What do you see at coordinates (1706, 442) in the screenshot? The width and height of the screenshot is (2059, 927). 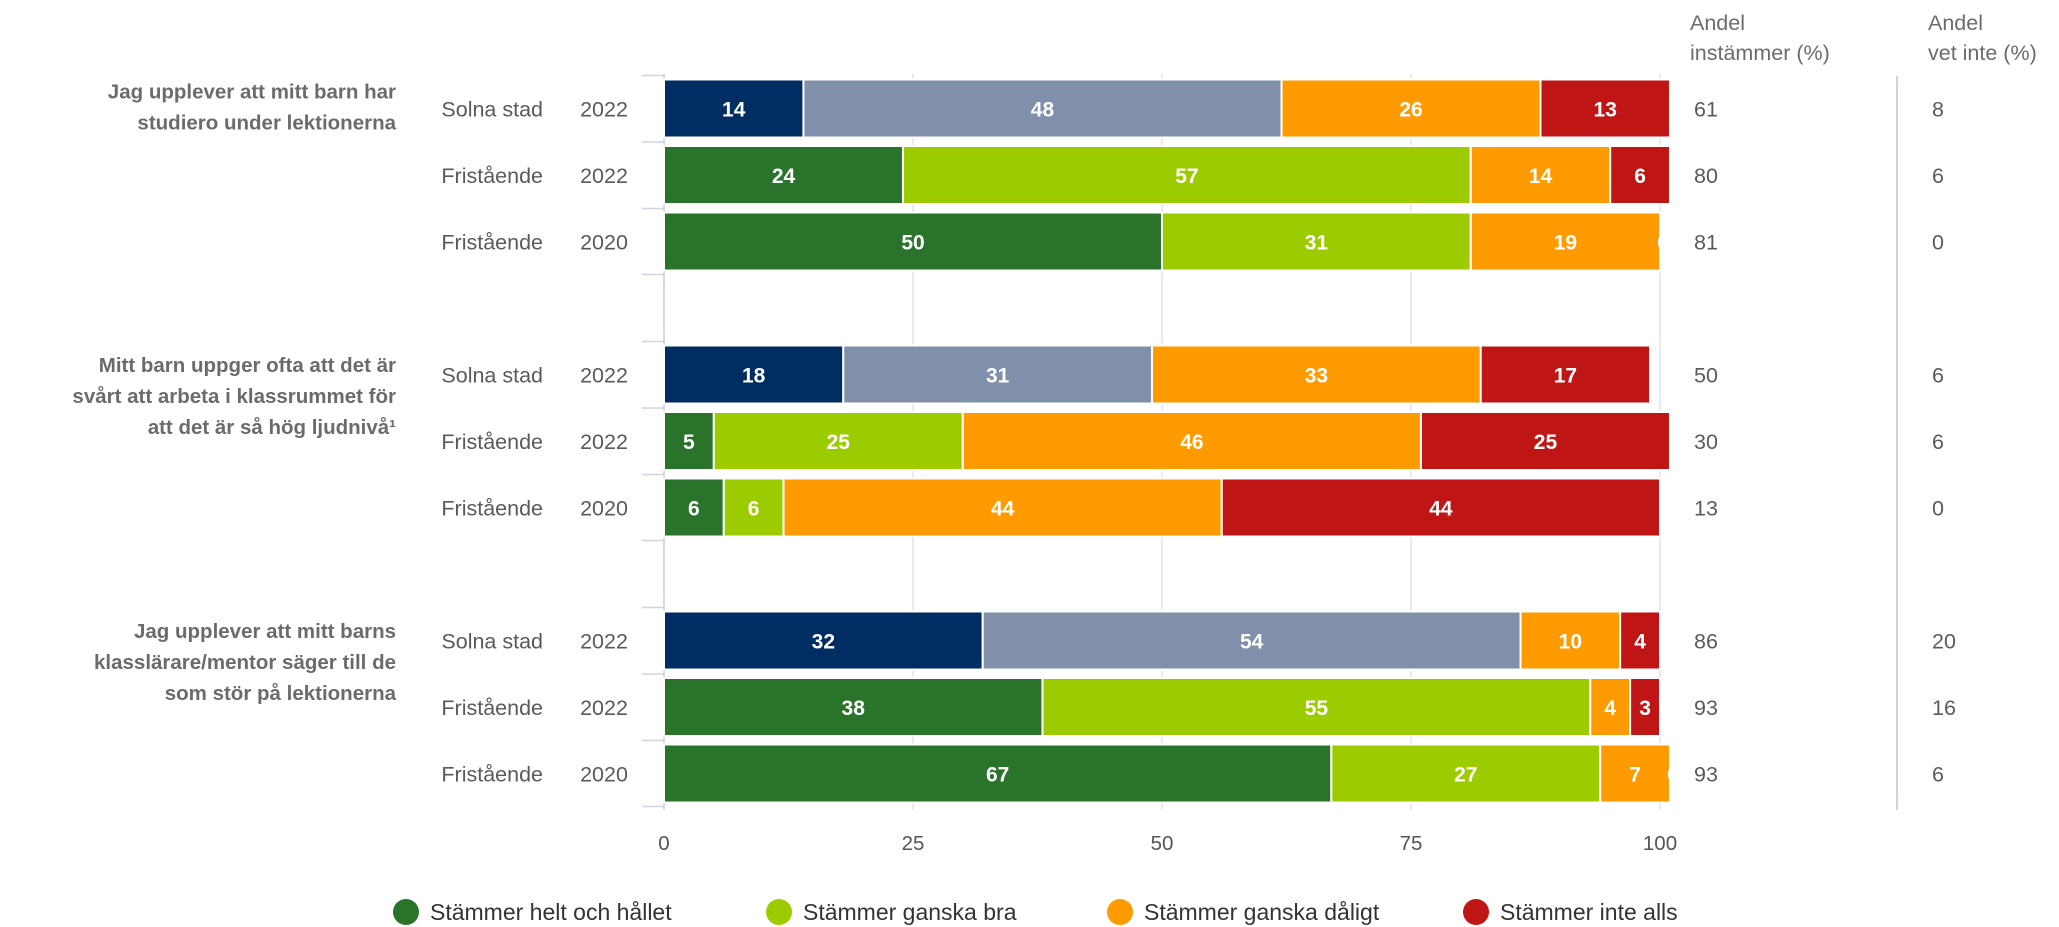 I see `andel-instammer-value: 30` at bounding box center [1706, 442].